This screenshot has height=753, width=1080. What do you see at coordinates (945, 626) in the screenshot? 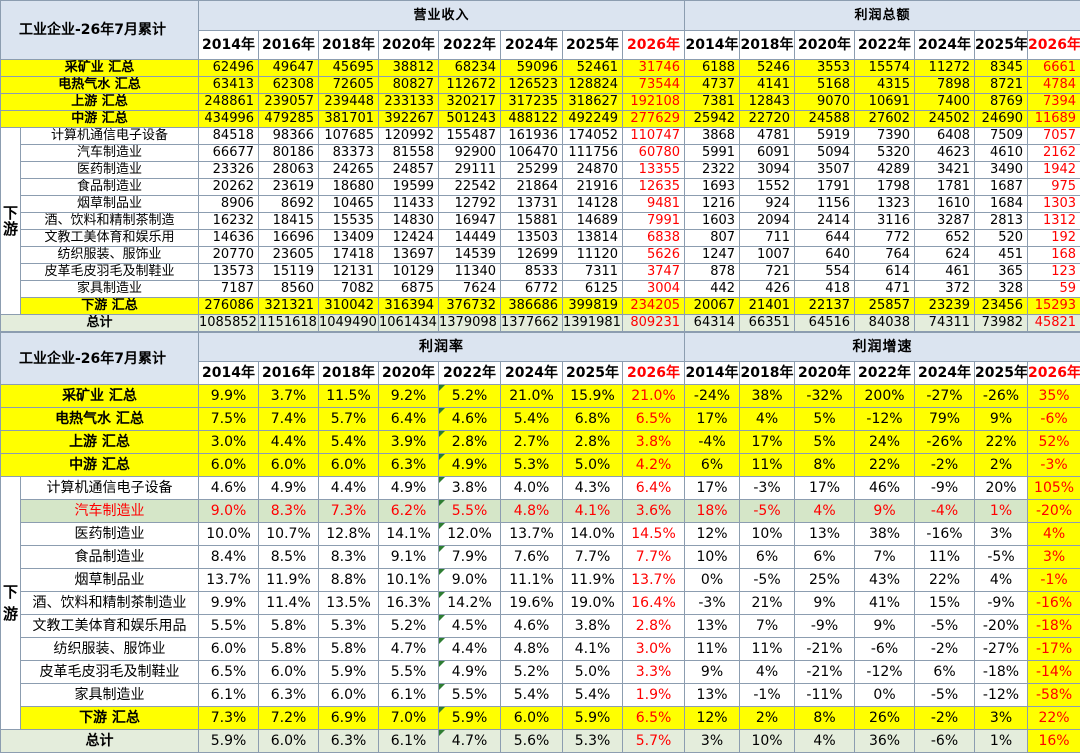
I see `table-cell: -5%` at bounding box center [945, 626].